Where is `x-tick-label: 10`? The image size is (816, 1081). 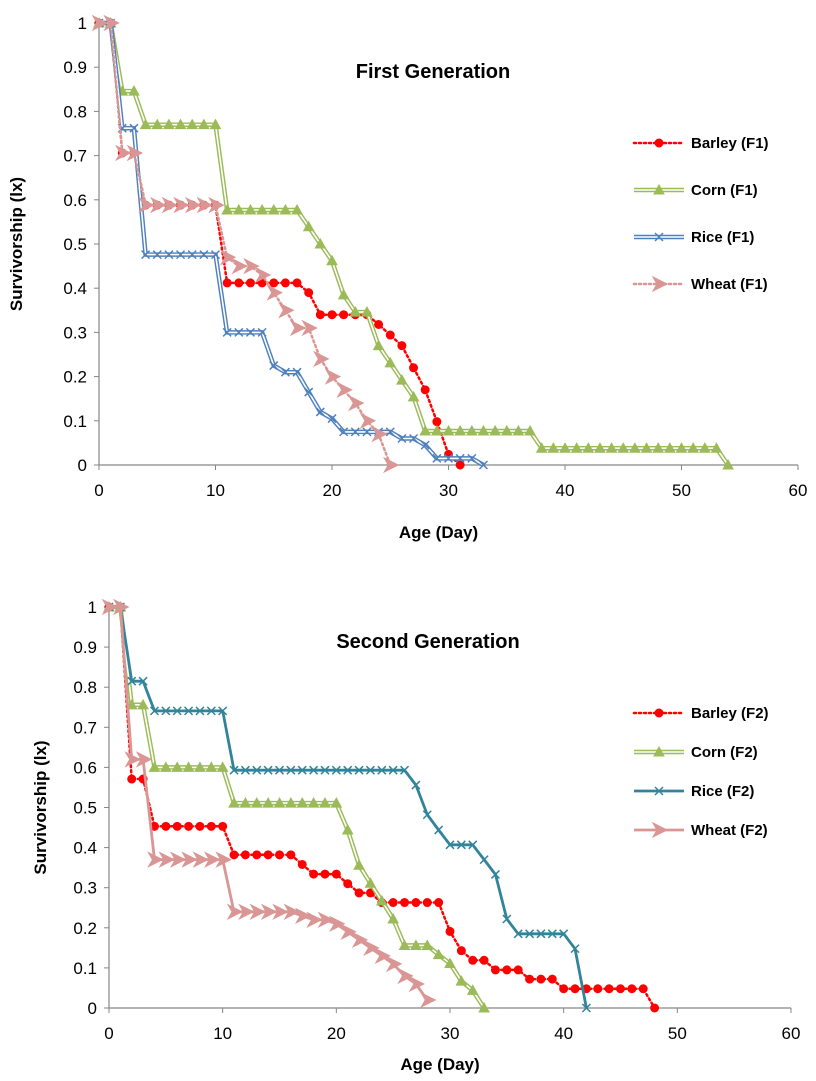 x-tick-label: 10 is located at coordinates (215, 490).